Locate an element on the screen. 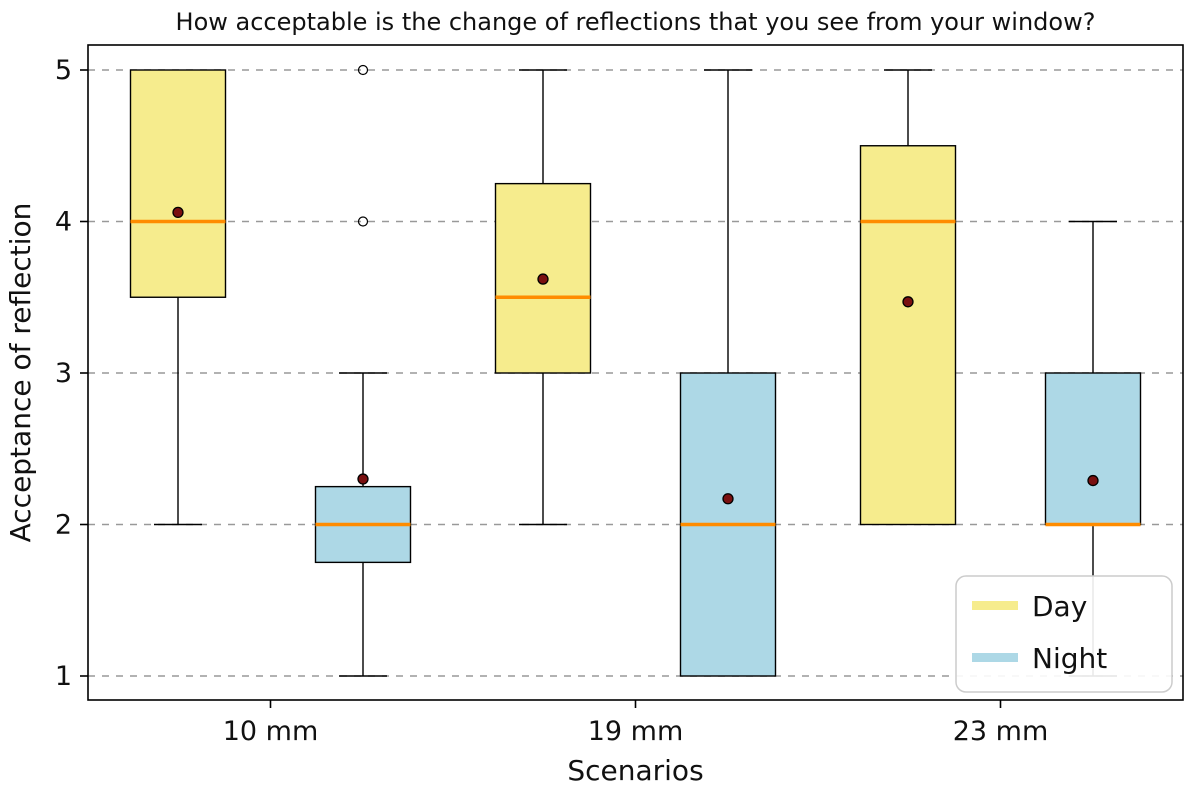  mean-marker-10-mm-night is located at coordinates (363, 479).